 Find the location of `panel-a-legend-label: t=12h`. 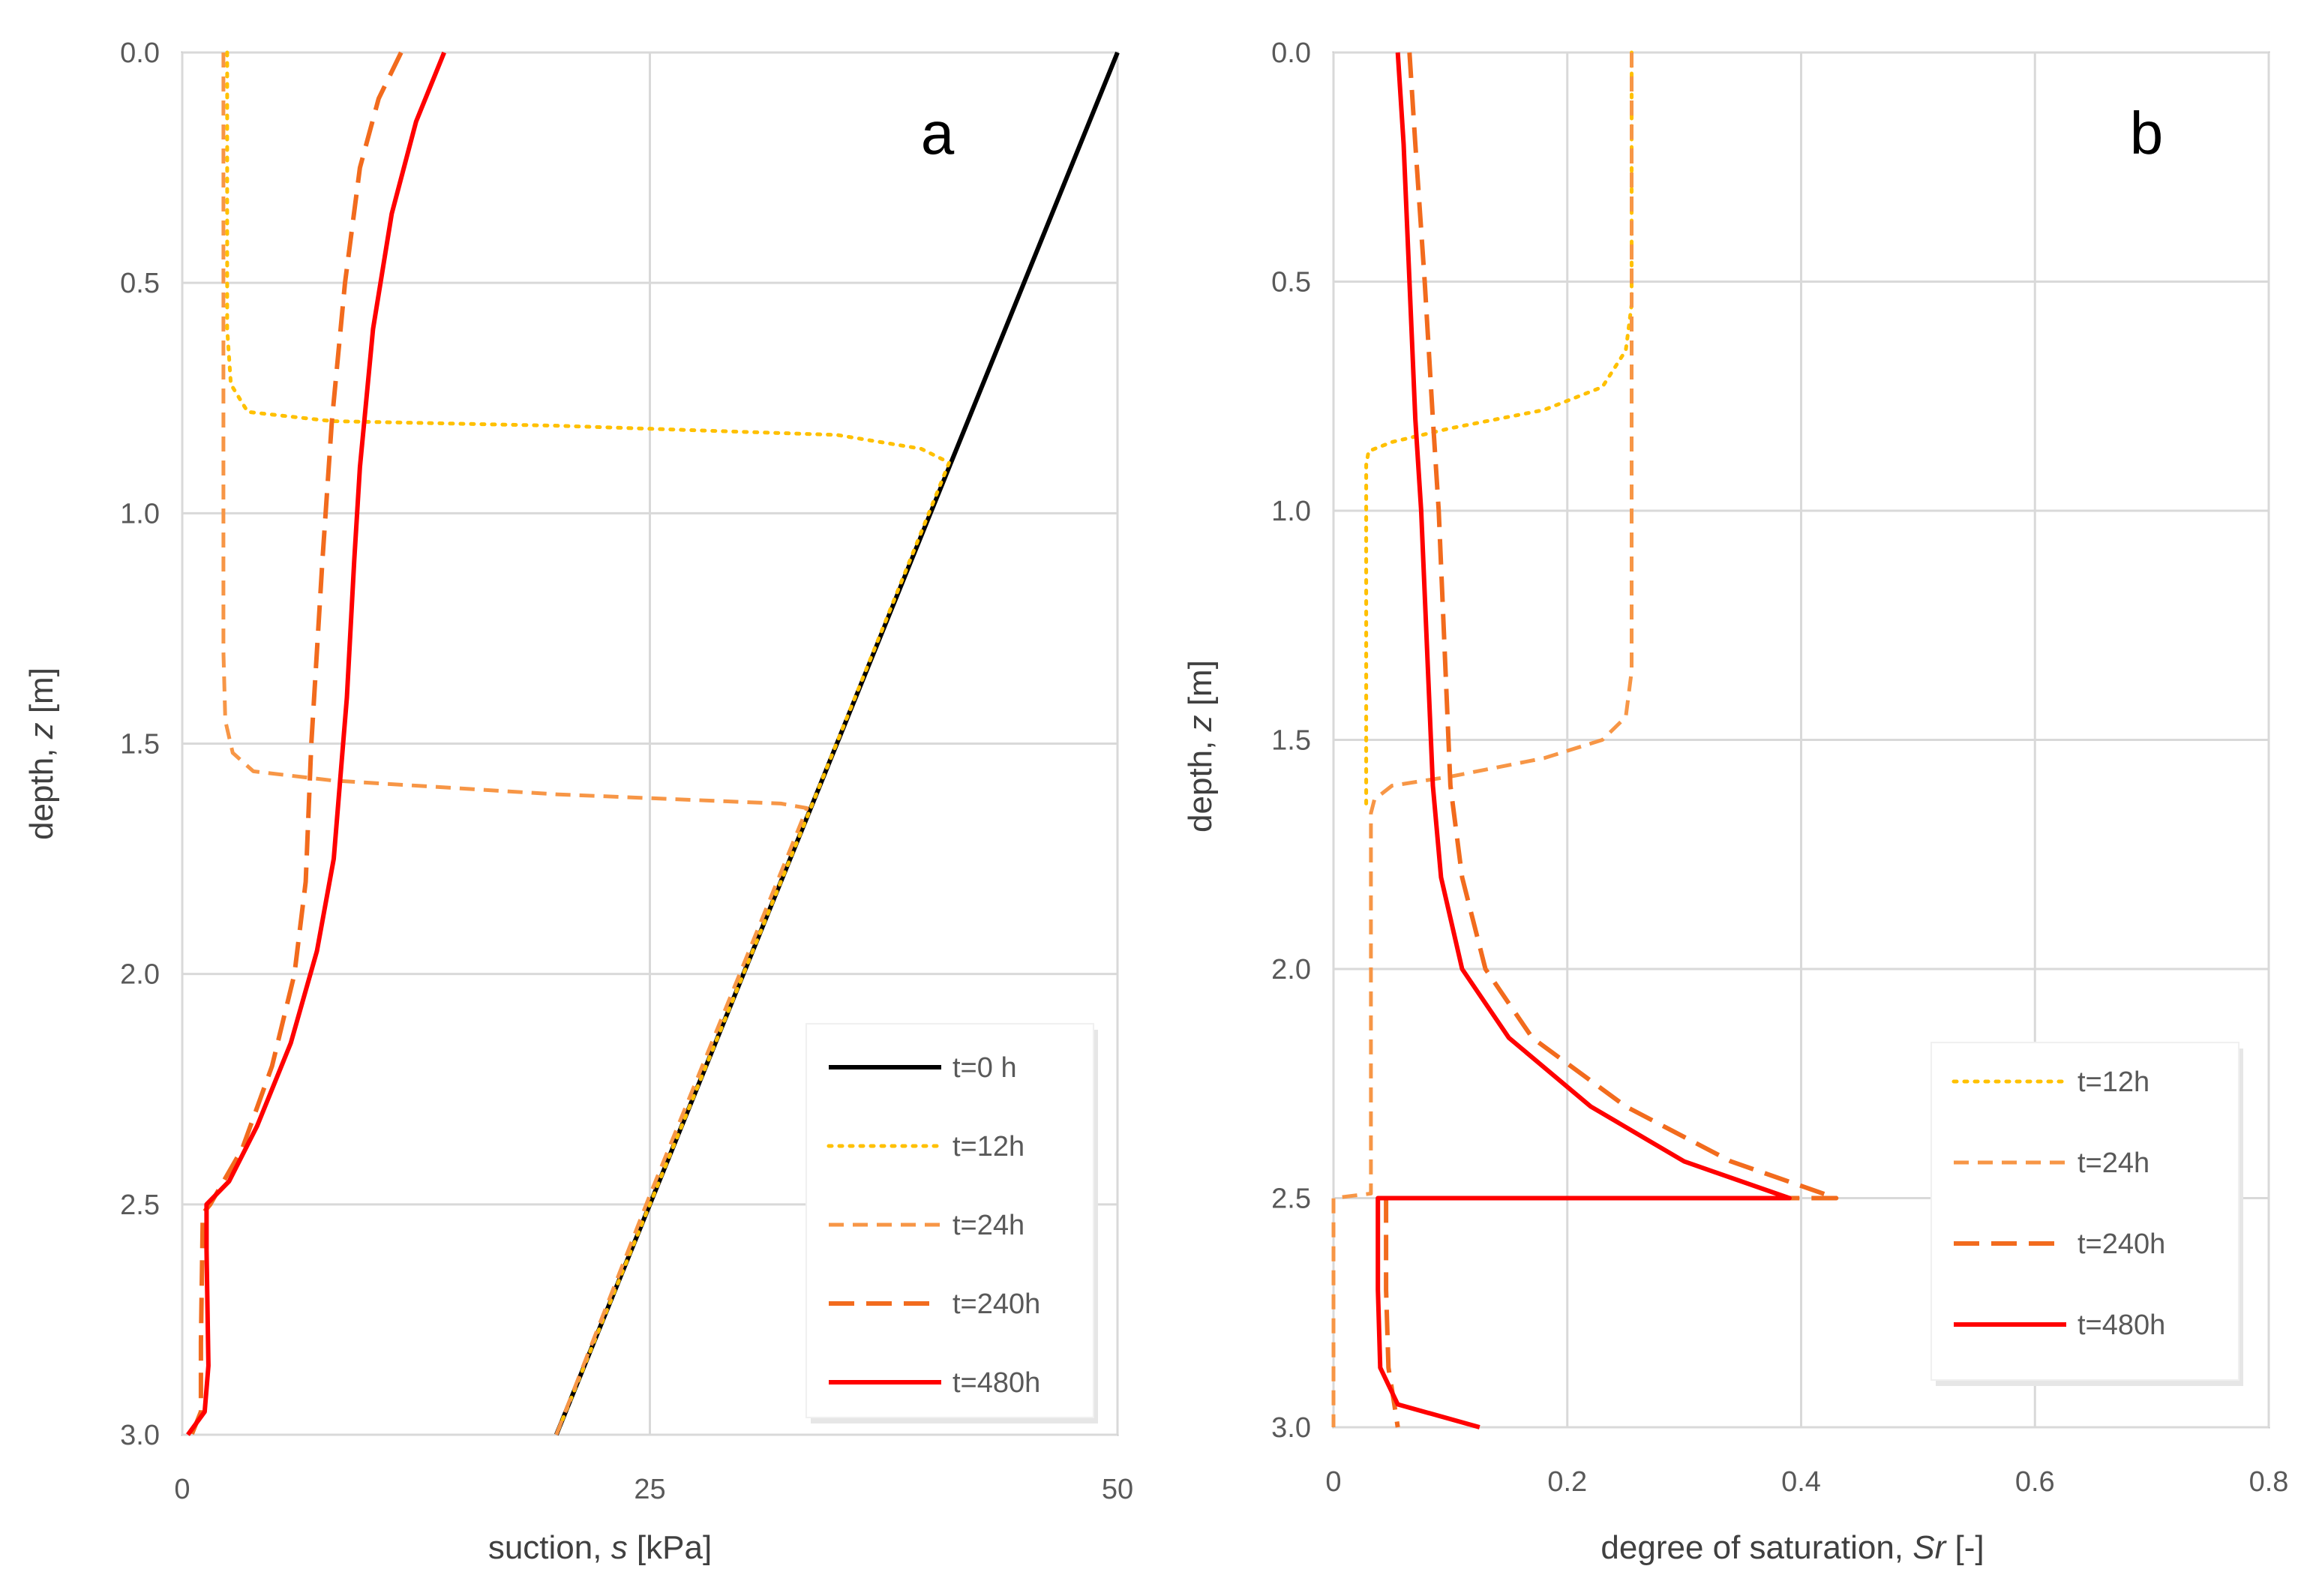

panel-a-legend-label: t=12h is located at coordinates (988, 1146).